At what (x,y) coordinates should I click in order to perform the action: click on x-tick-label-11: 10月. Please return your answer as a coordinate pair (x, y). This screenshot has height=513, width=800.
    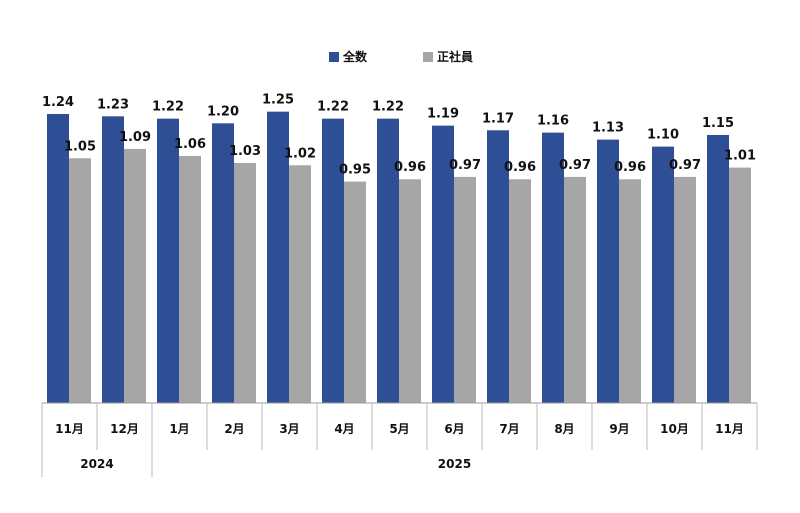
    Looking at the image, I should click on (674, 429).